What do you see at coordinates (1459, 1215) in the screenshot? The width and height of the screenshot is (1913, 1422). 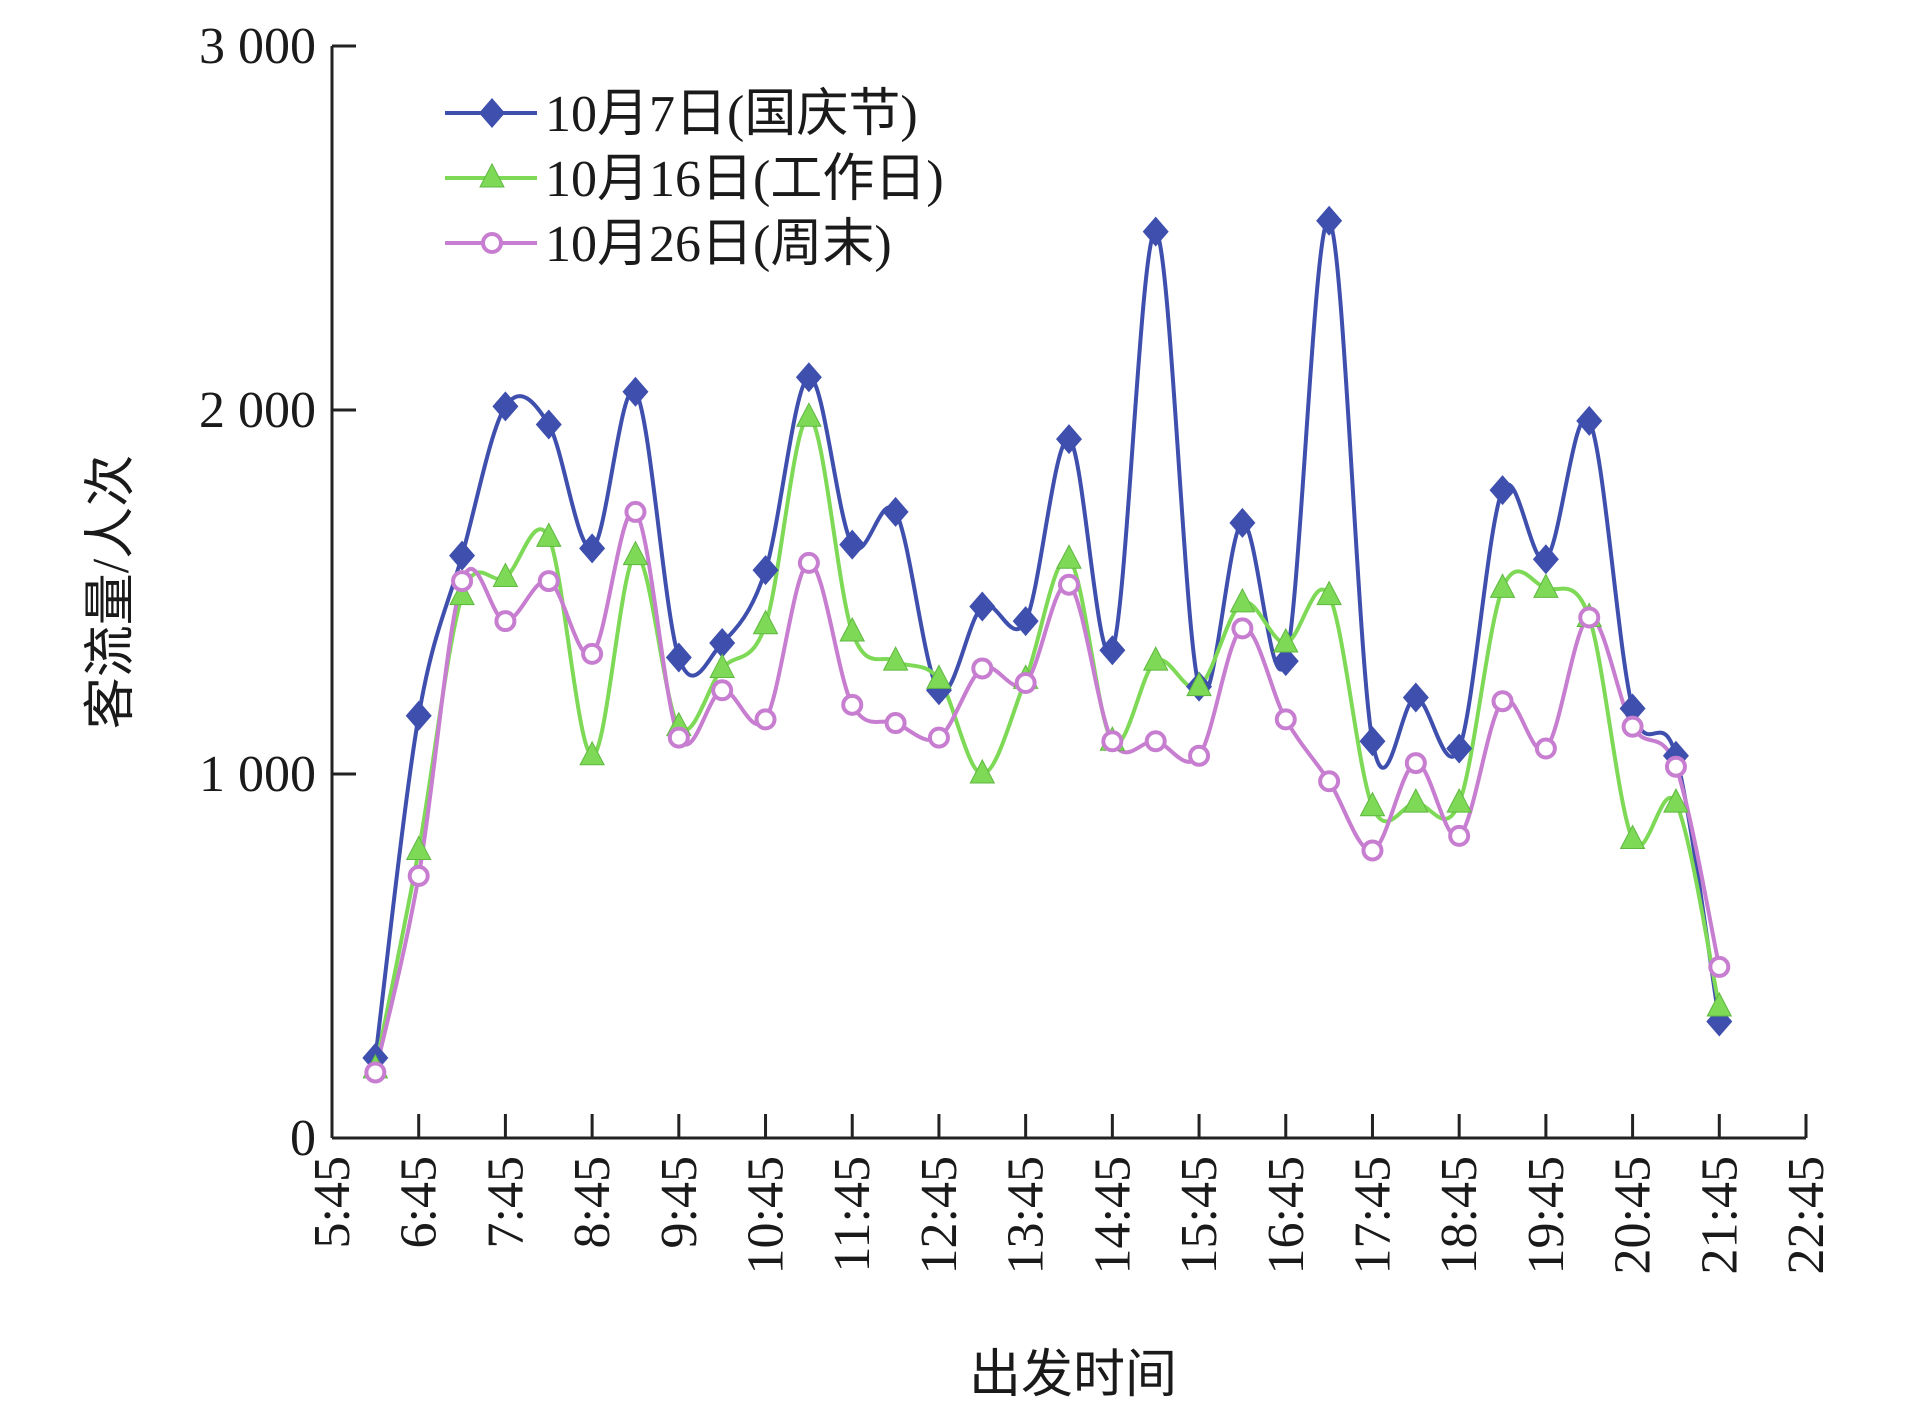 I see `x-tick-label: 18:45` at bounding box center [1459, 1215].